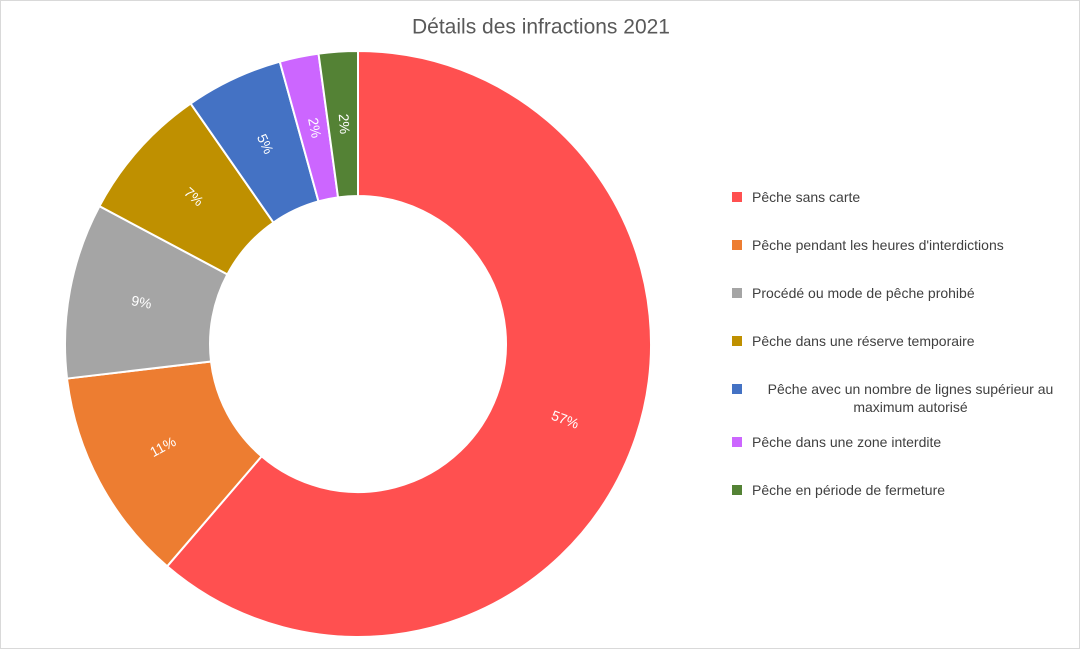 The image size is (1080, 649). I want to click on legend-item: Pêche pendant les heures d'interdictions, so click(899, 260).